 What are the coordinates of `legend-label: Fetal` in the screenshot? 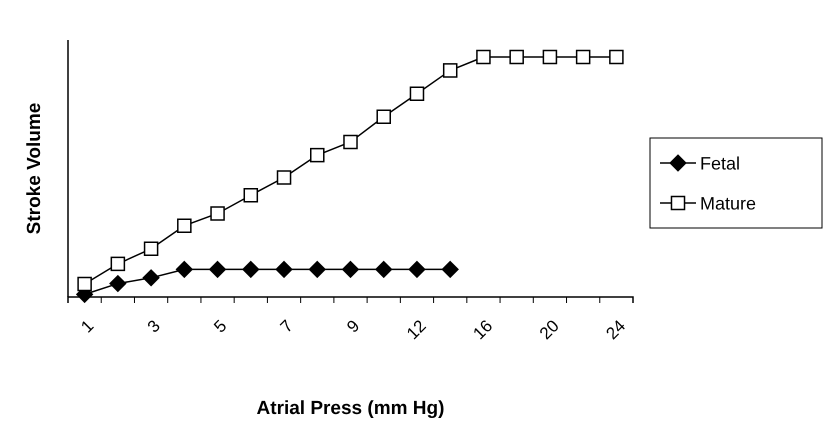 It's located at (720, 163).